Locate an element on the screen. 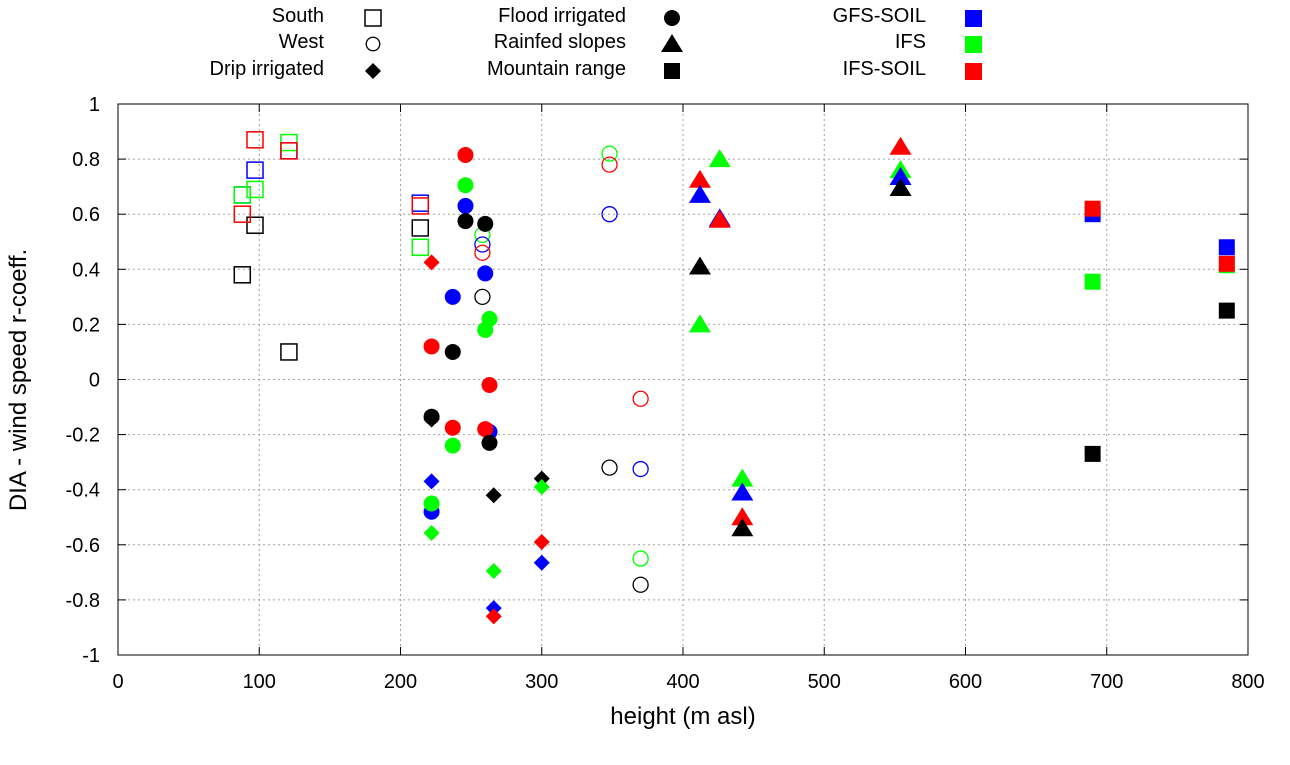 Image resolution: width=1290 pixels, height=765 pixels. legend-label: IFS is located at coordinates (910, 42).